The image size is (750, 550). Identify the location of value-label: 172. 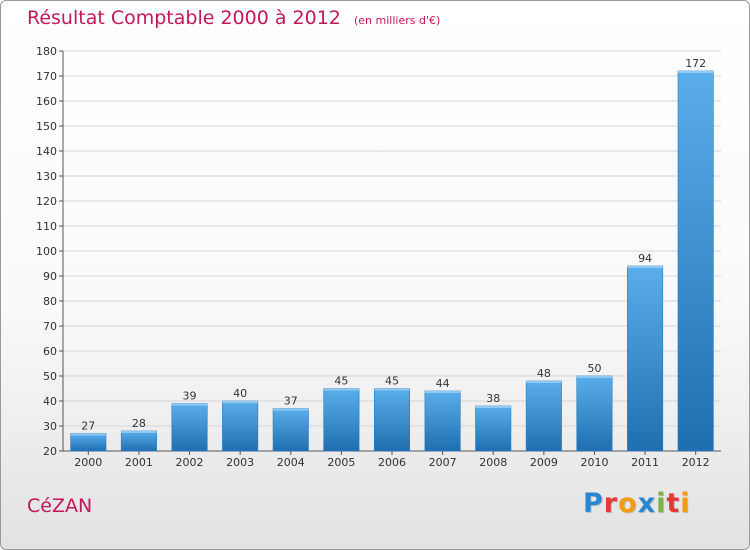
(695, 63).